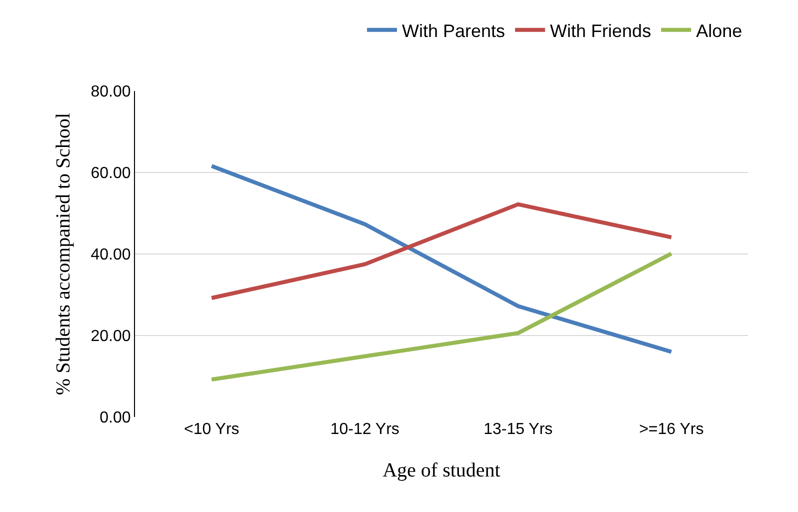  What do you see at coordinates (719, 30) in the screenshot?
I see `legend-label: Alone` at bounding box center [719, 30].